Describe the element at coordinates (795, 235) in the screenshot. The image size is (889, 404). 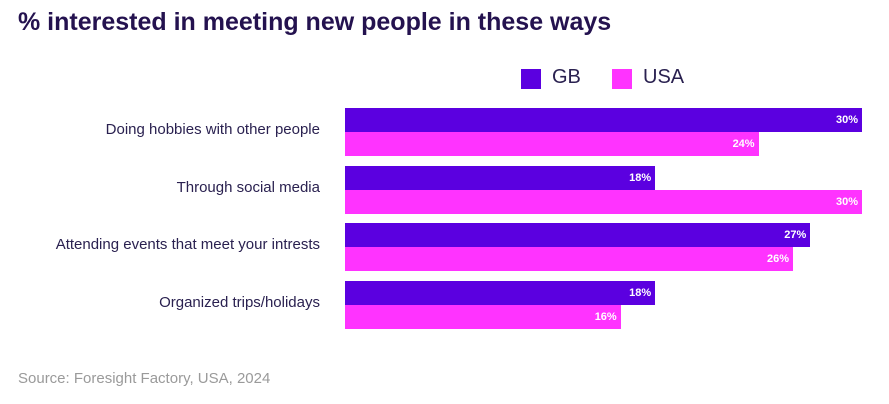
I see `data-label: 27%` at that location.